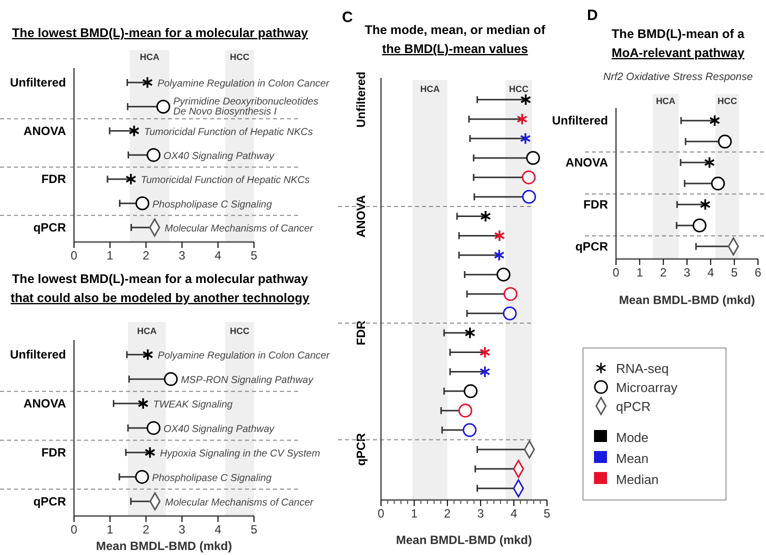  What do you see at coordinates (160, 288) in the screenshot?
I see `chart-title: The lowest BMD(L)-mean for a molecular pathway that could also be modeled by another technology` at bounding box center [160, 288].